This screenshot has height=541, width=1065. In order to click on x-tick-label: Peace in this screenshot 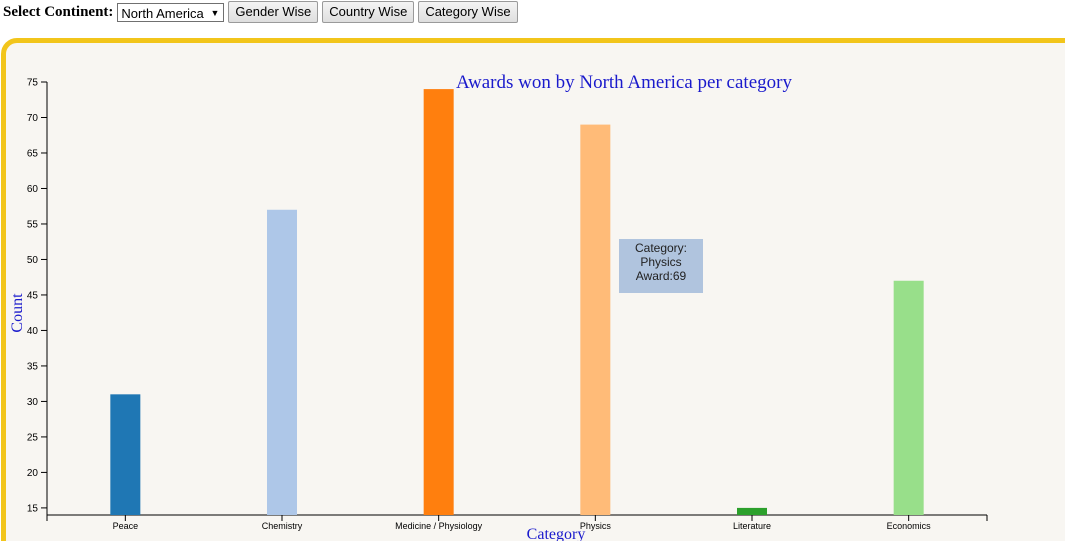, I will do `click(126, 526)`.